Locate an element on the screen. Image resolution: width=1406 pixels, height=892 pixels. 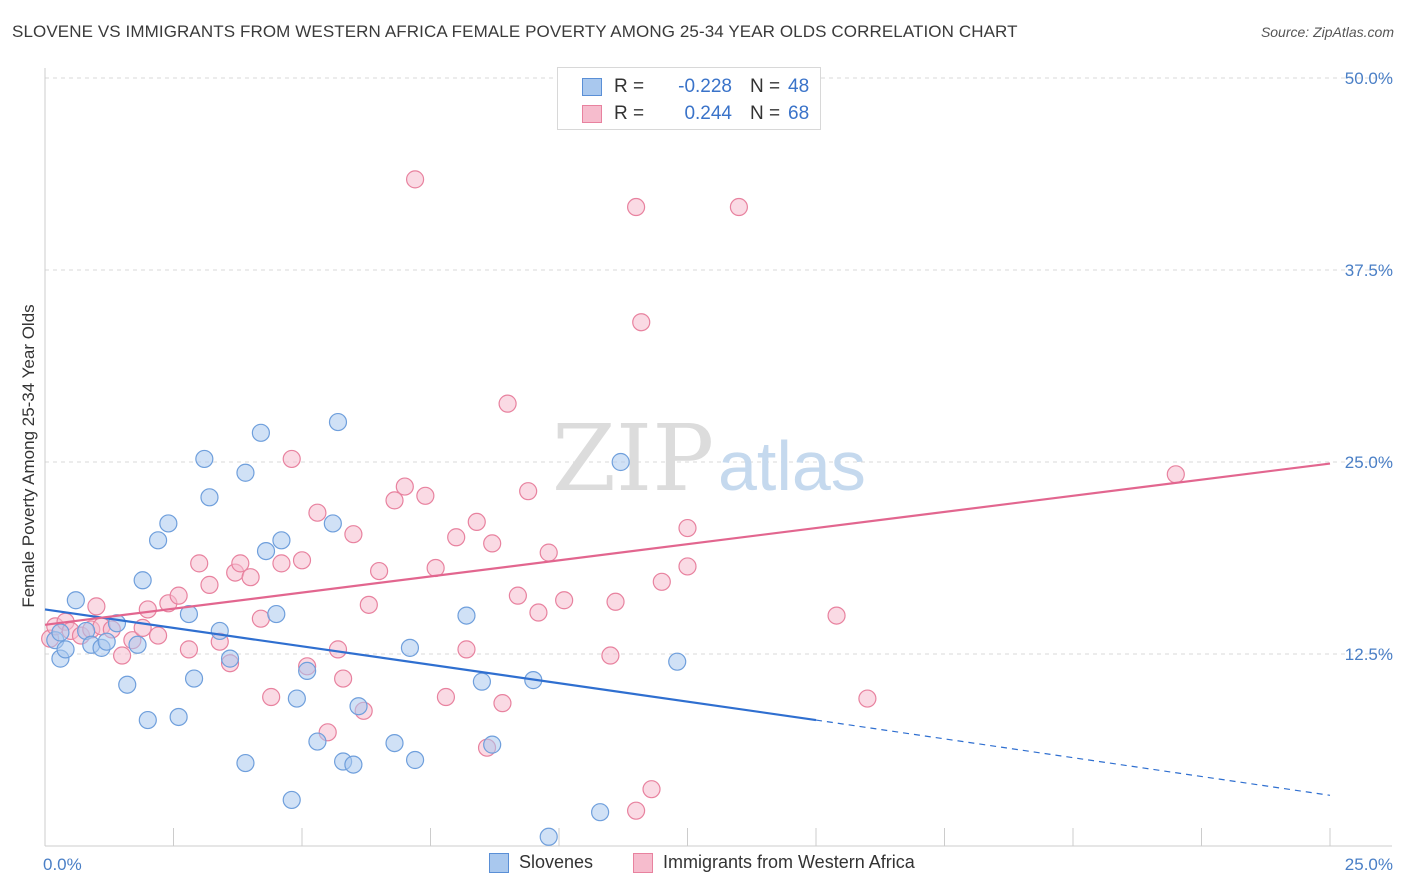
bottom-legend-label-slovenes: Slovenes is located at coordinates (556, 862).